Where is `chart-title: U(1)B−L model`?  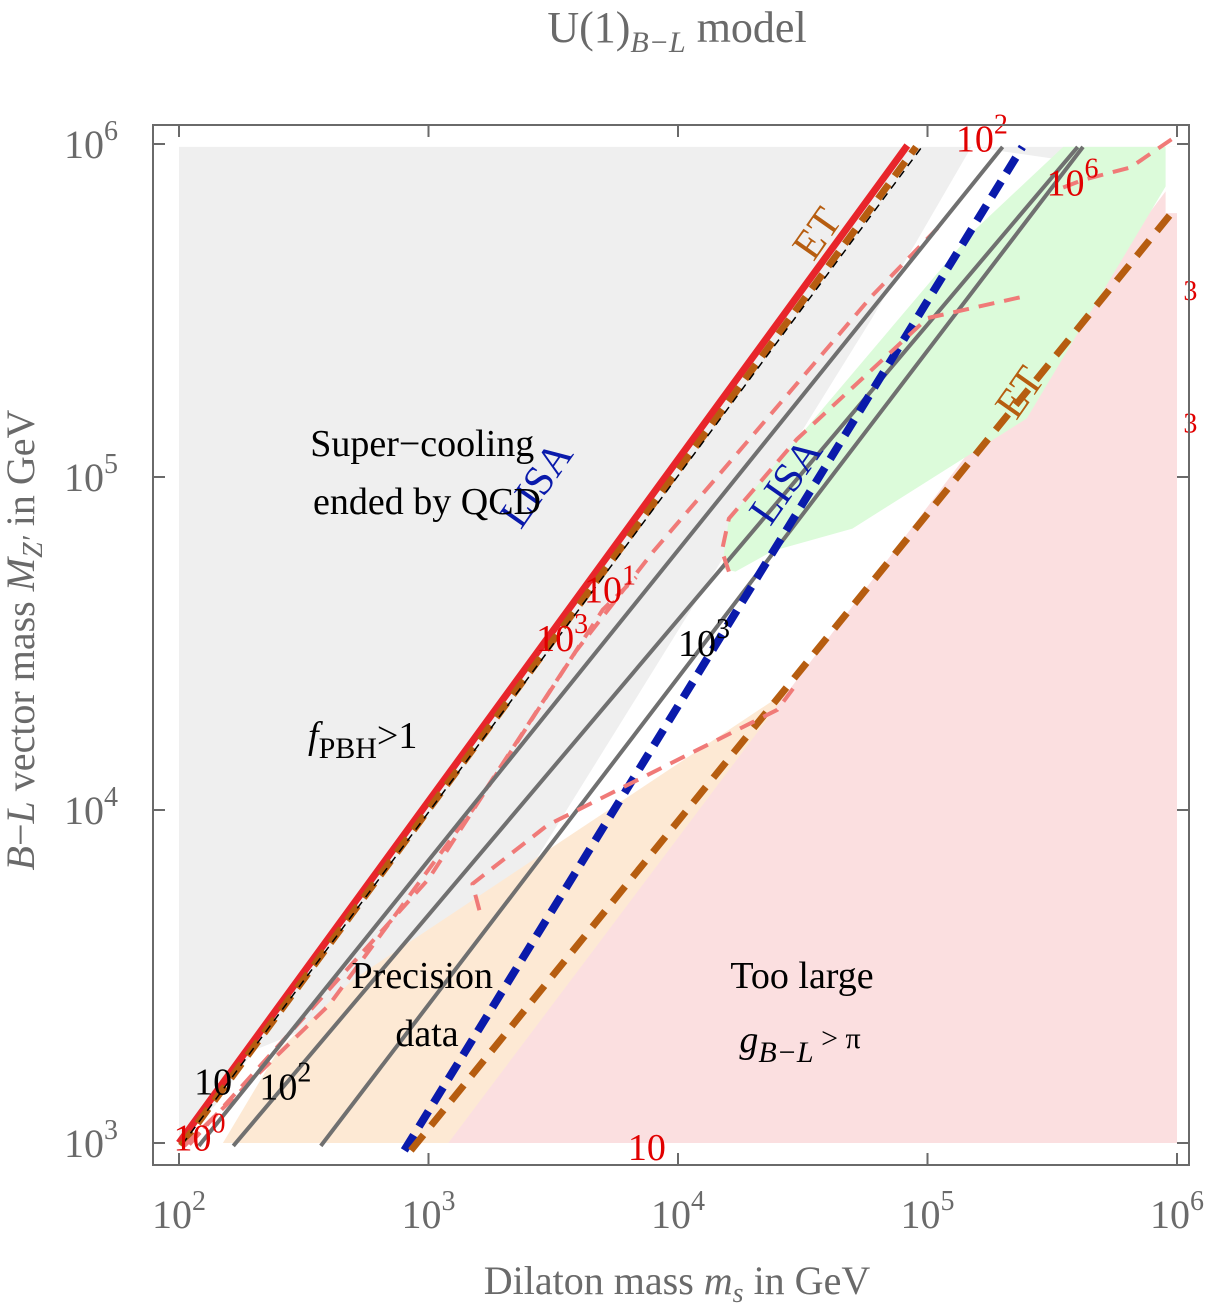
chart-title: U(1)B−L model is located at coordinates (676, 31).